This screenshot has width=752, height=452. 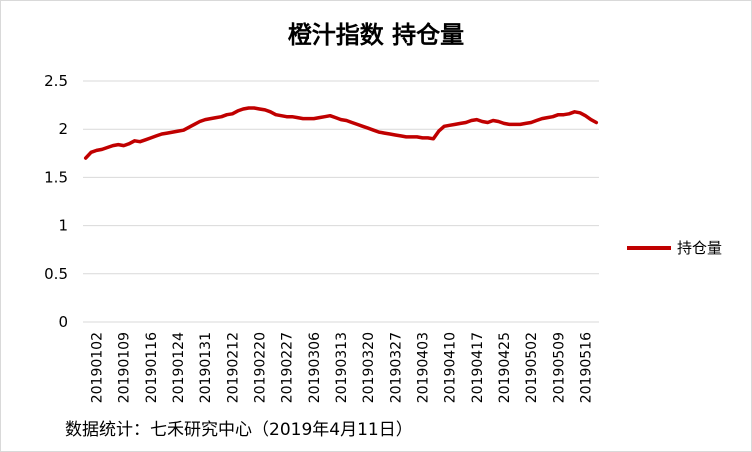 What do you see at coordinates (674, 247) in the screenshot?
I see `legend: 持仓量` at bounding box center [674, 247].